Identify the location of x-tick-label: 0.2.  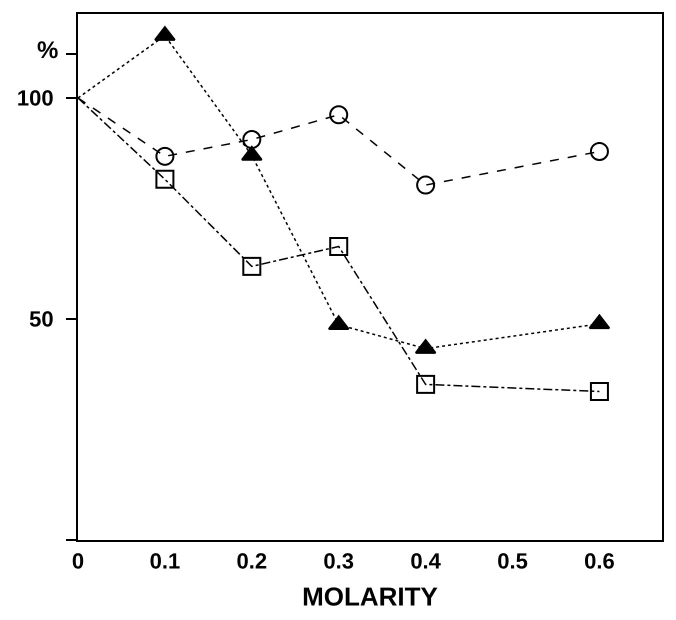
(252, 561).